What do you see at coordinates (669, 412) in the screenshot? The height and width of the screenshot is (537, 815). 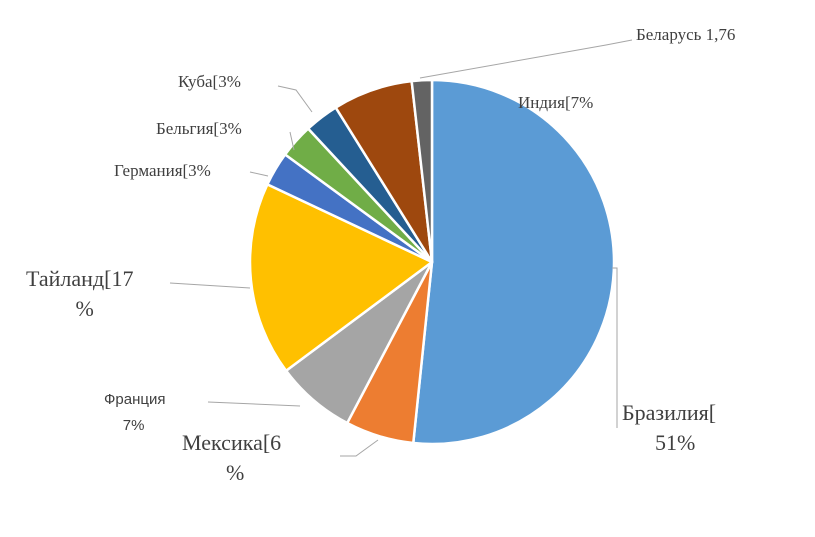 I see `data-label-line: Бразилия[` at bounding box center [669, 412].